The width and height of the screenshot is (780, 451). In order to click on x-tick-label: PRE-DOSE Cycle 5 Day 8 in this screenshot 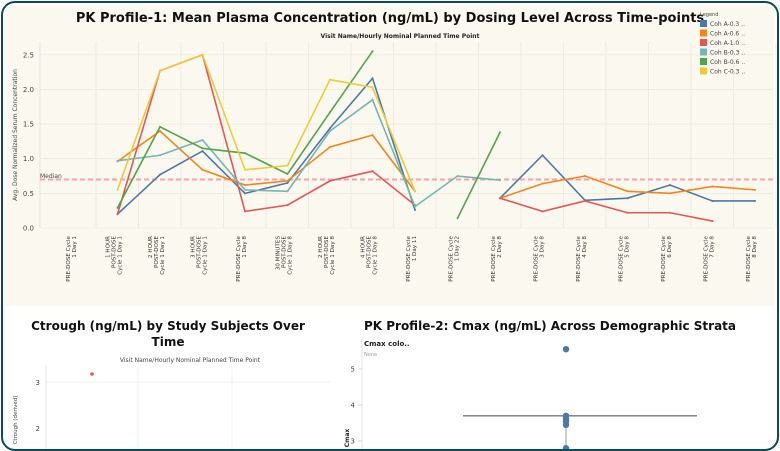, I will do `click(624, 258)`.